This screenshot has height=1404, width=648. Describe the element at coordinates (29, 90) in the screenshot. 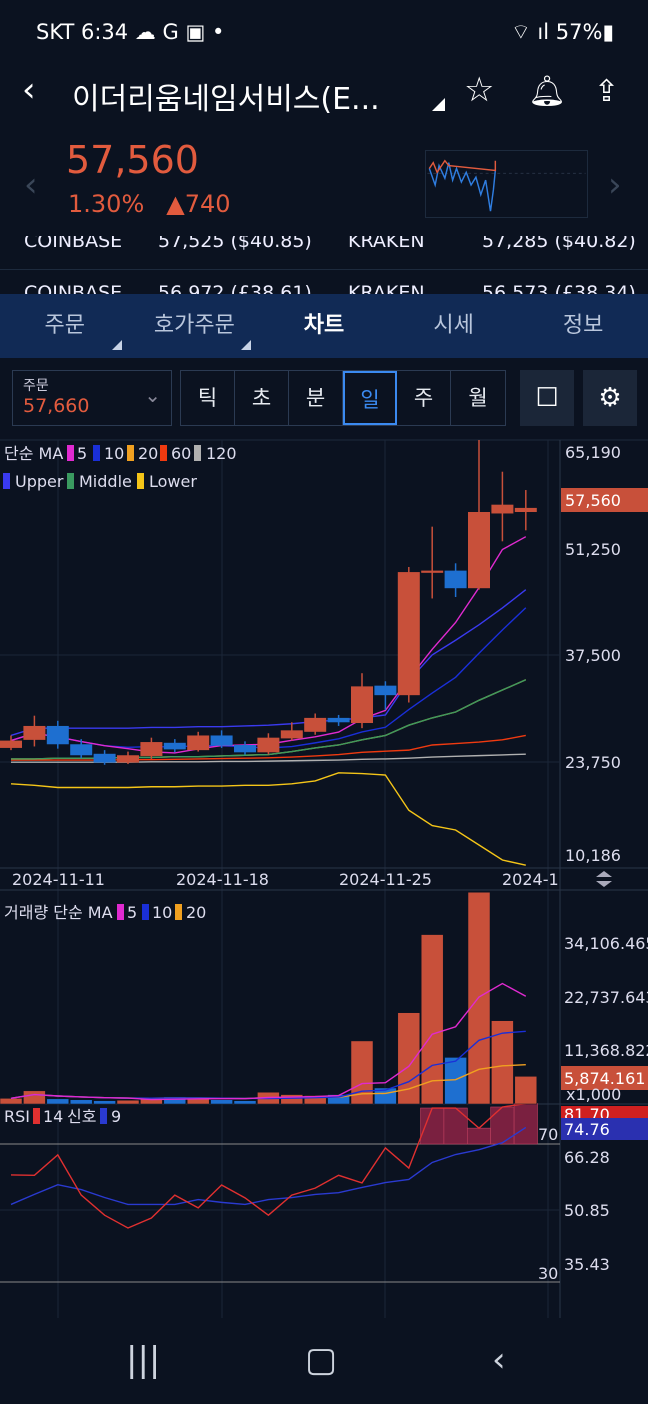

I see `back-chevron-left-icon: ‹` at that location.